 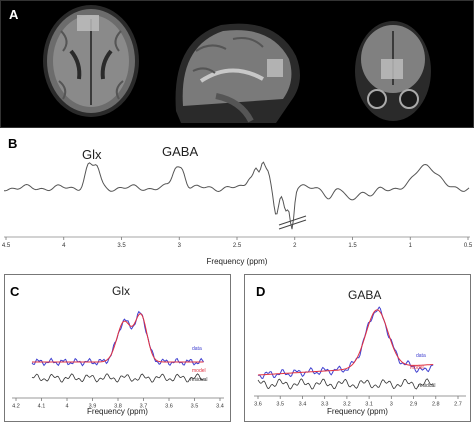 I want to click on x-tick-label: 3.7, so click(x=144, y=407).